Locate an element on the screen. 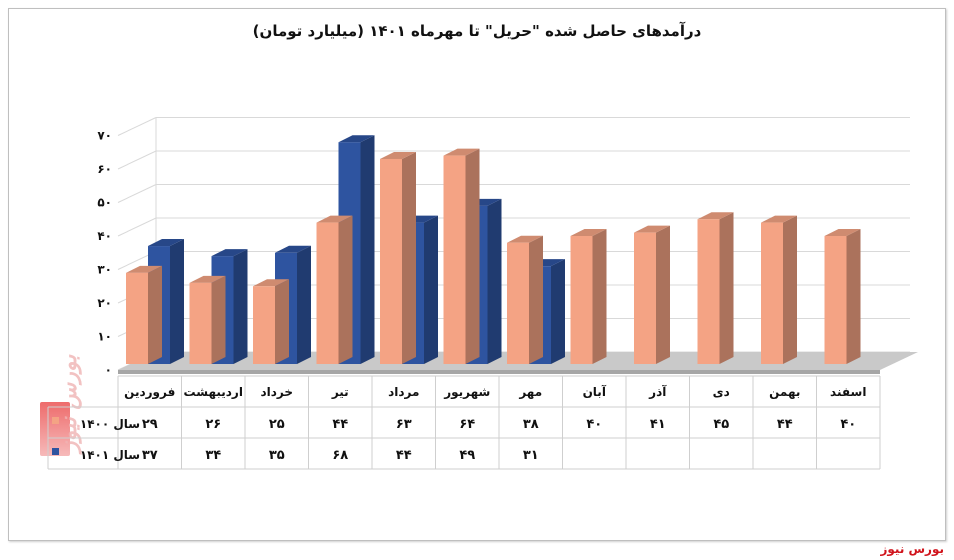 The height and width of the screenshot is (560, 954). watermark-block is located at coordinates (55, 429).